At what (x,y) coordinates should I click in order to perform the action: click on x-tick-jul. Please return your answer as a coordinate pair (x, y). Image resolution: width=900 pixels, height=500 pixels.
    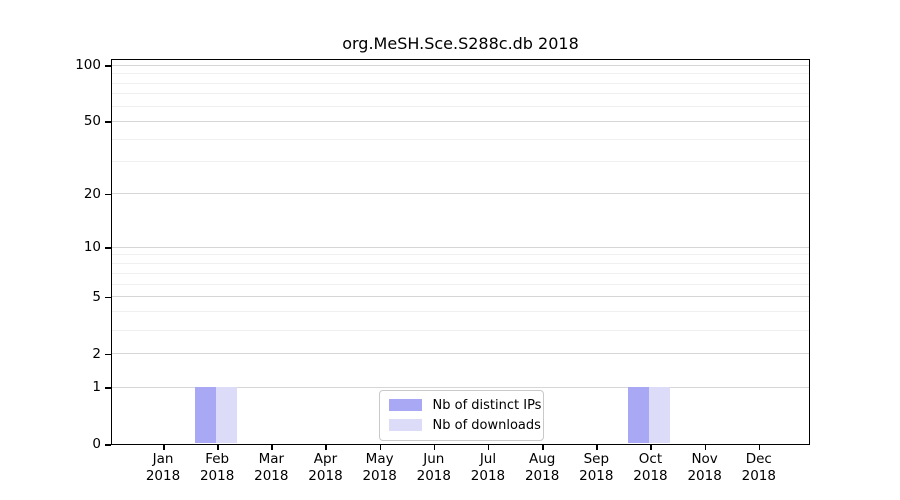
    Looking at the image, I should click on (488, 447).